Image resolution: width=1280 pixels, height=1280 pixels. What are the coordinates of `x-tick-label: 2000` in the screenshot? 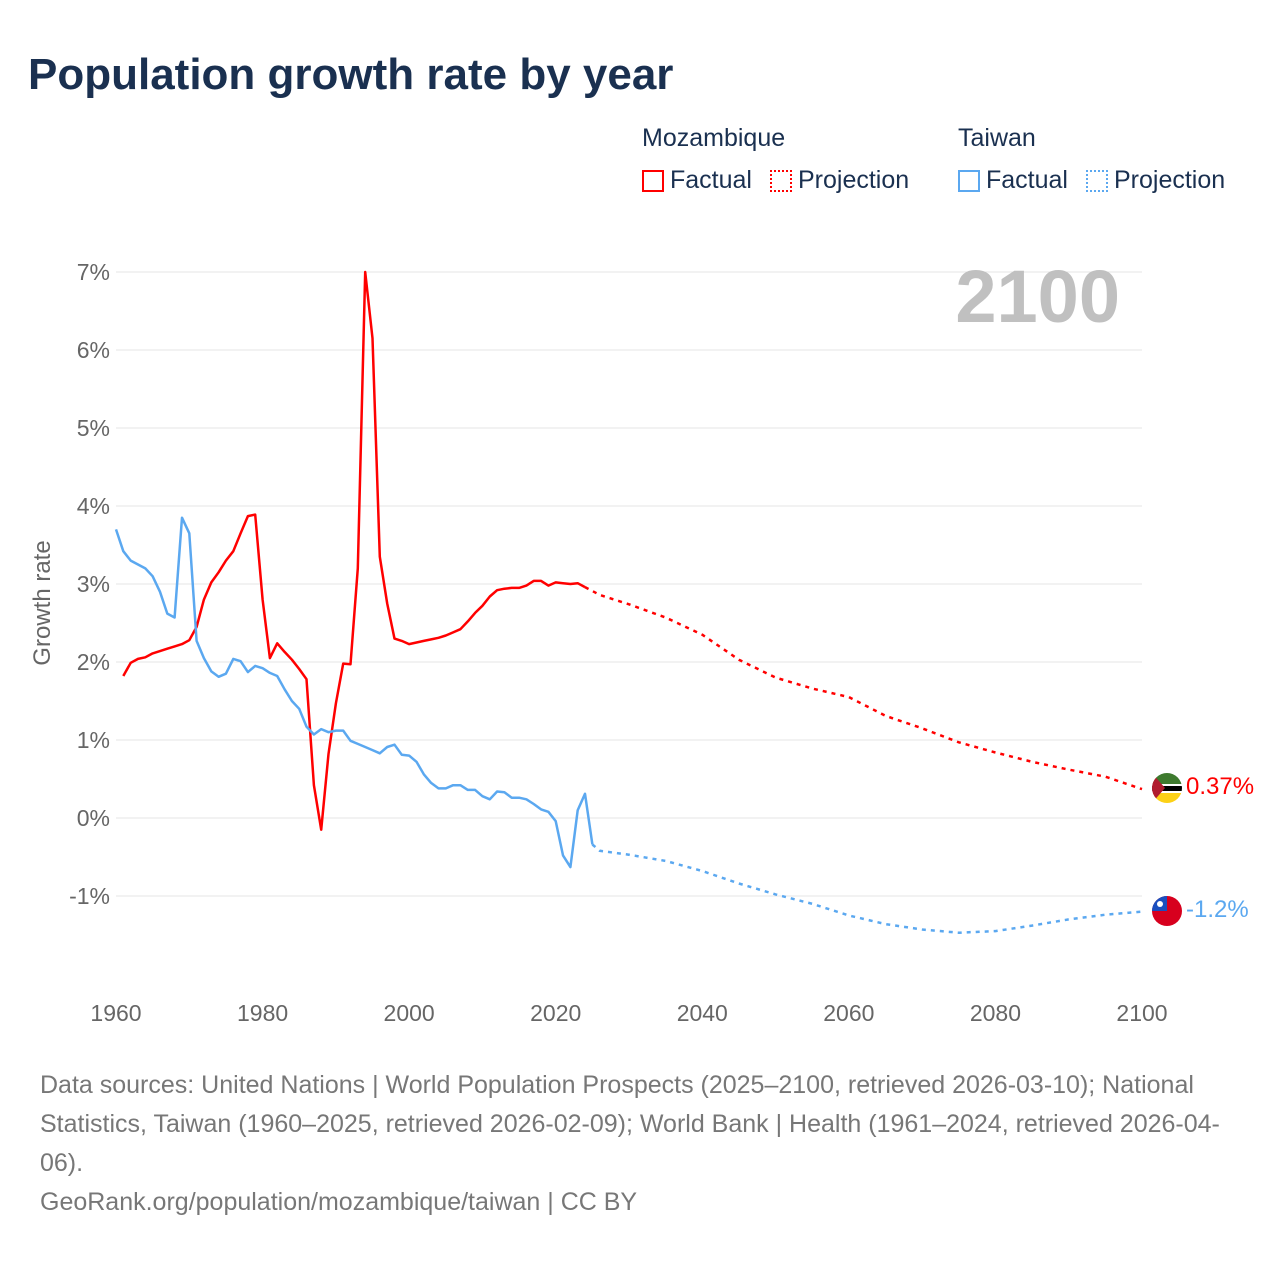 It's located at (409, 1013).